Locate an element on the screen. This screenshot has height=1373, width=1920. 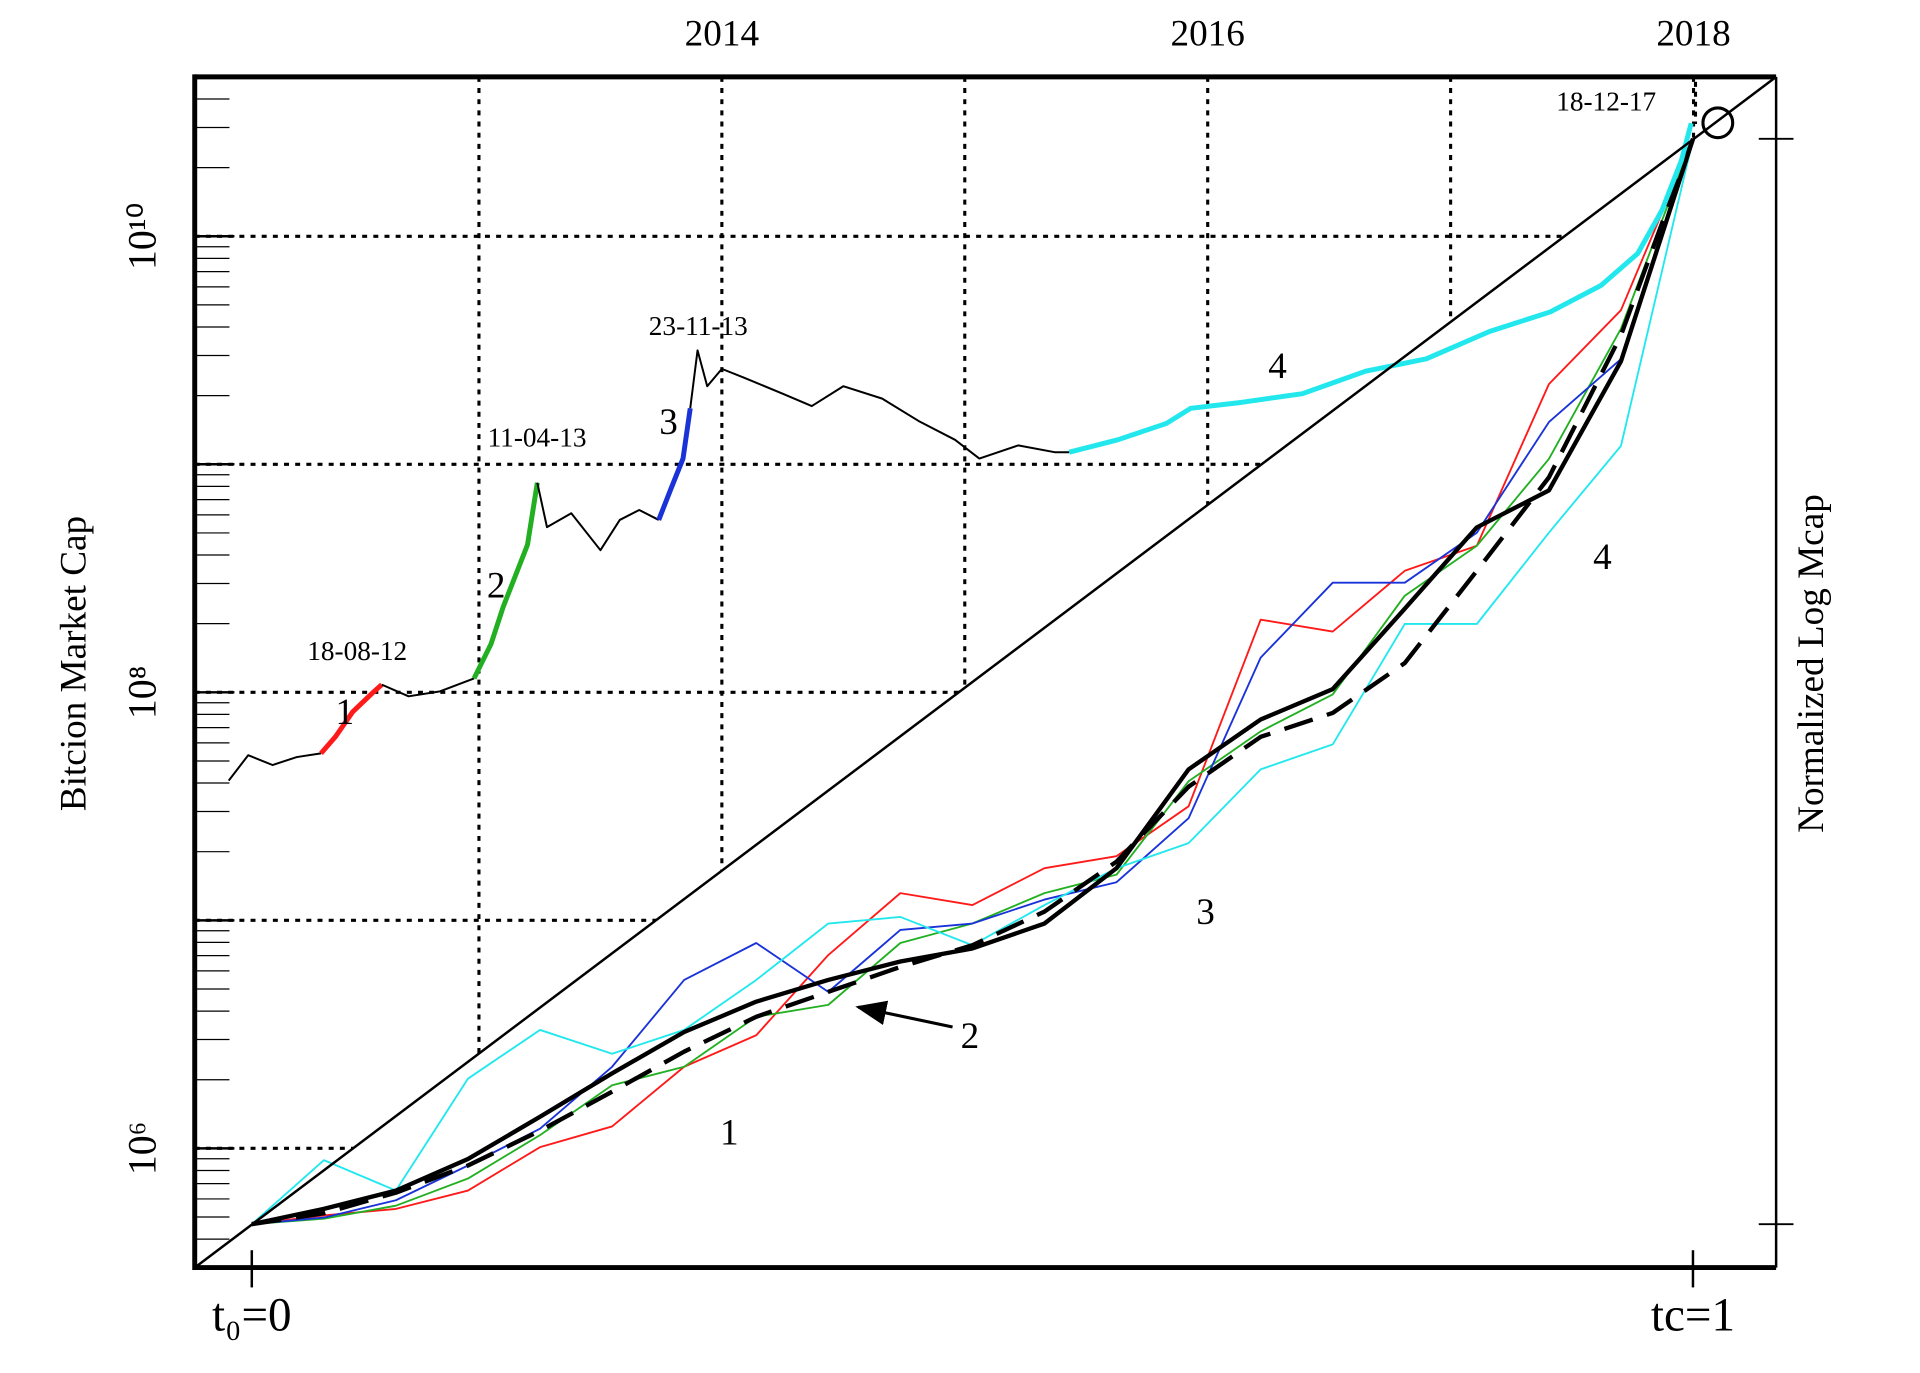
x-tick-label: t₀=0 is located at coordinates (252, 1315).